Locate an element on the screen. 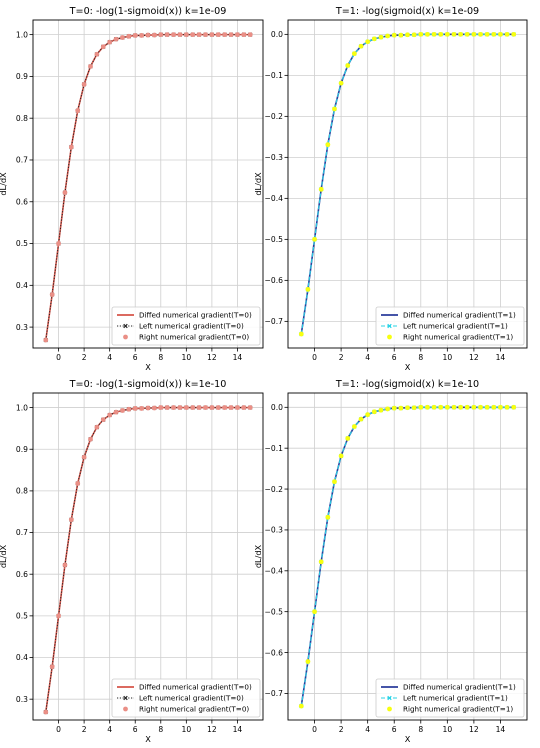  legend-label: Diffed numerical gradient(T=0) is located at coordinates (195, 315).